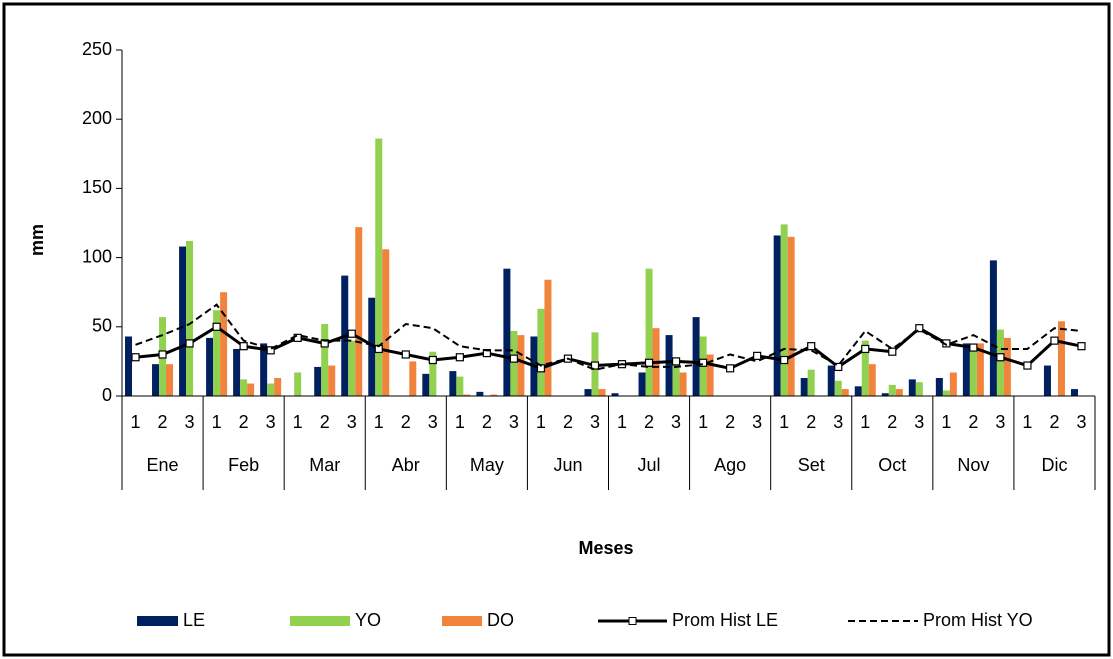  What do you see at coordinates (973, 465) in the screenshot?
I see `month-label: Nov` at bounding box center [973, 465].